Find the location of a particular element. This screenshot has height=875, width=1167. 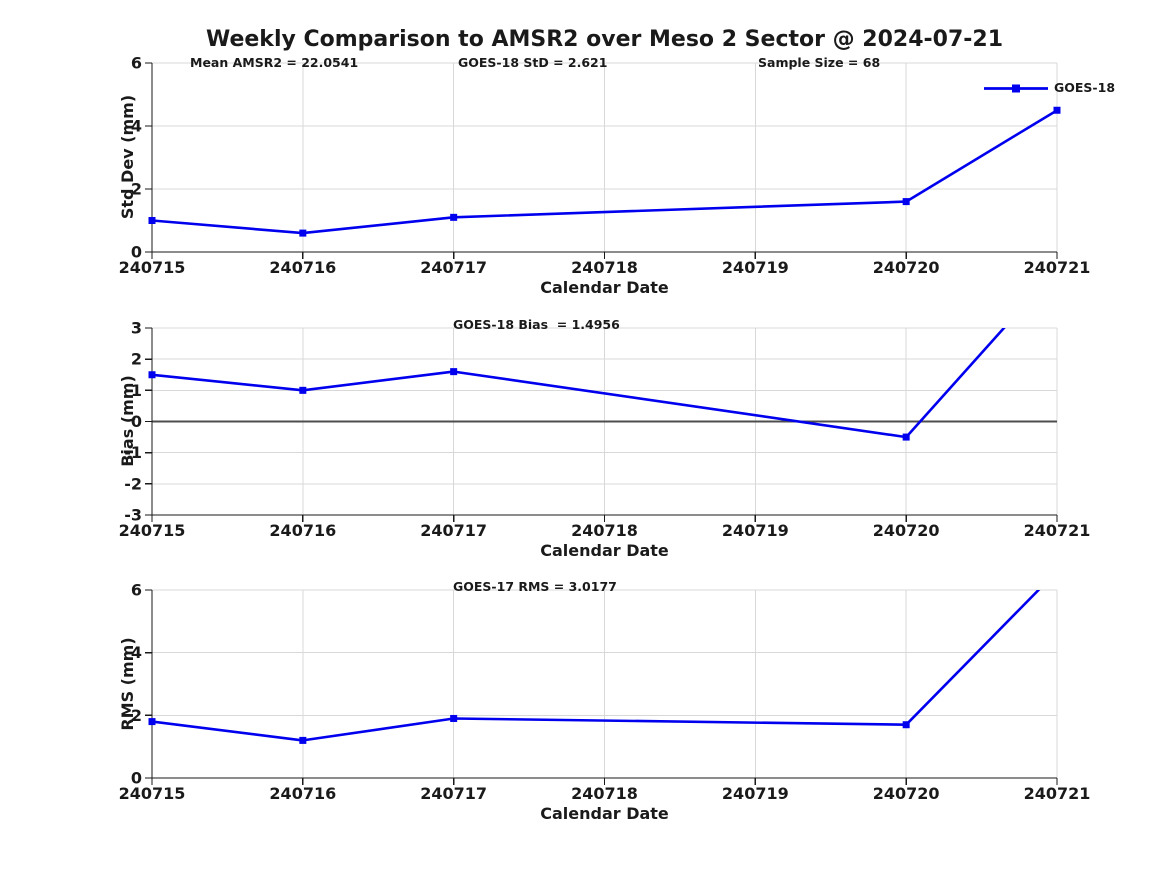

y-tick-label: -3 is located at coordinates (133, 515).